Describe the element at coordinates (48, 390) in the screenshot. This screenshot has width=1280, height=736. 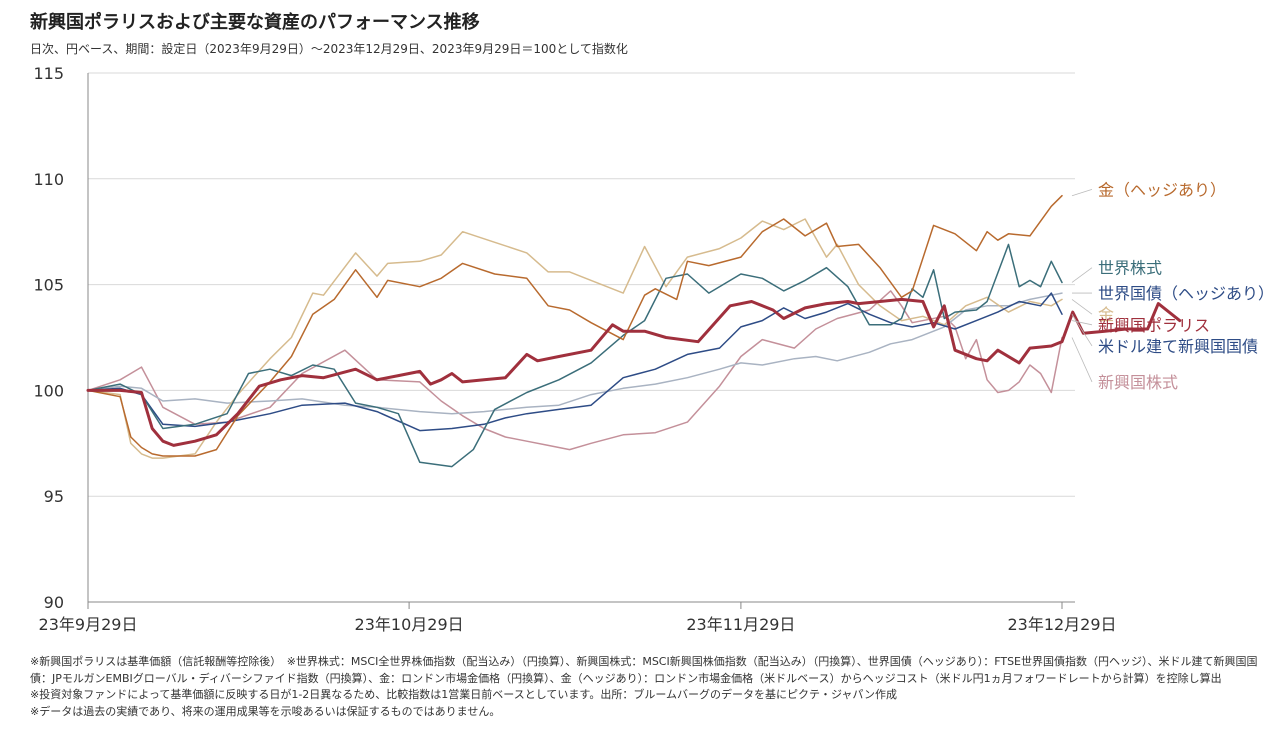
I see `y-tick-label-100: 100` at that location.